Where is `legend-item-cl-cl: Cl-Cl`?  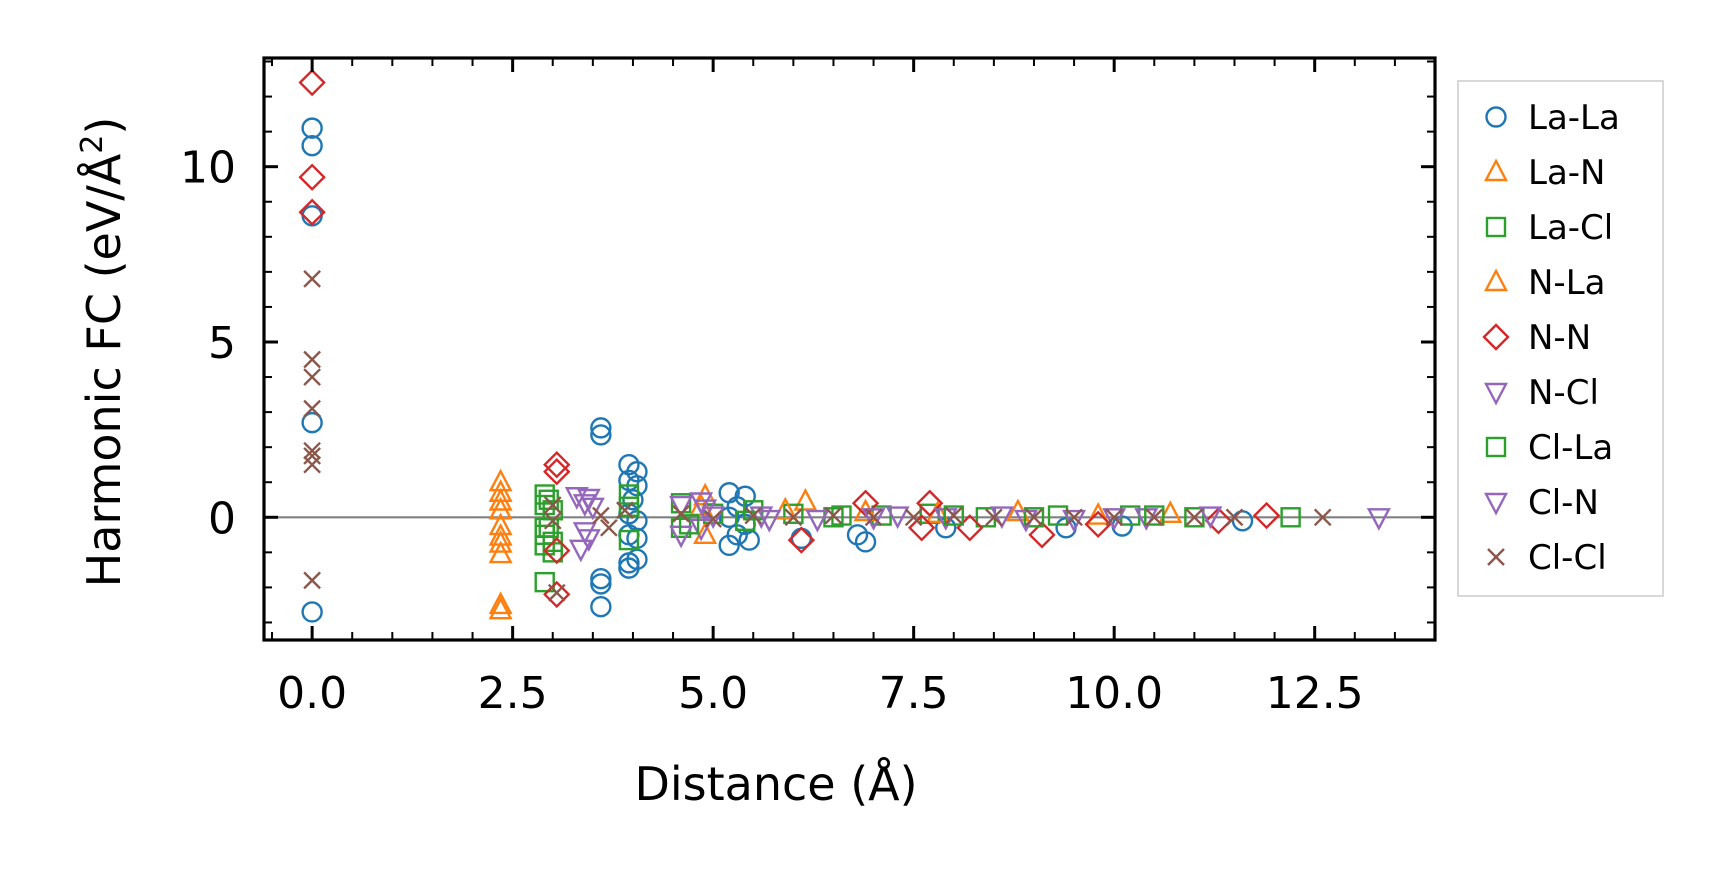 legend-item-cl-cl: Cl-Cl is located at coordinates (1547, 558).